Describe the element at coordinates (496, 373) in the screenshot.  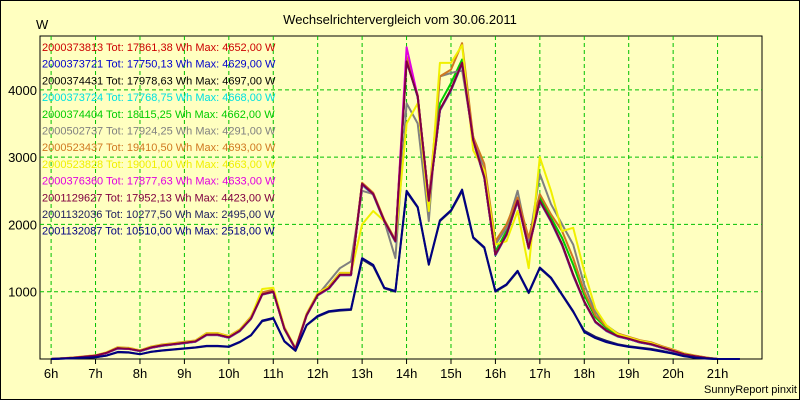
I see `x-tick-label: 16h` at that location.